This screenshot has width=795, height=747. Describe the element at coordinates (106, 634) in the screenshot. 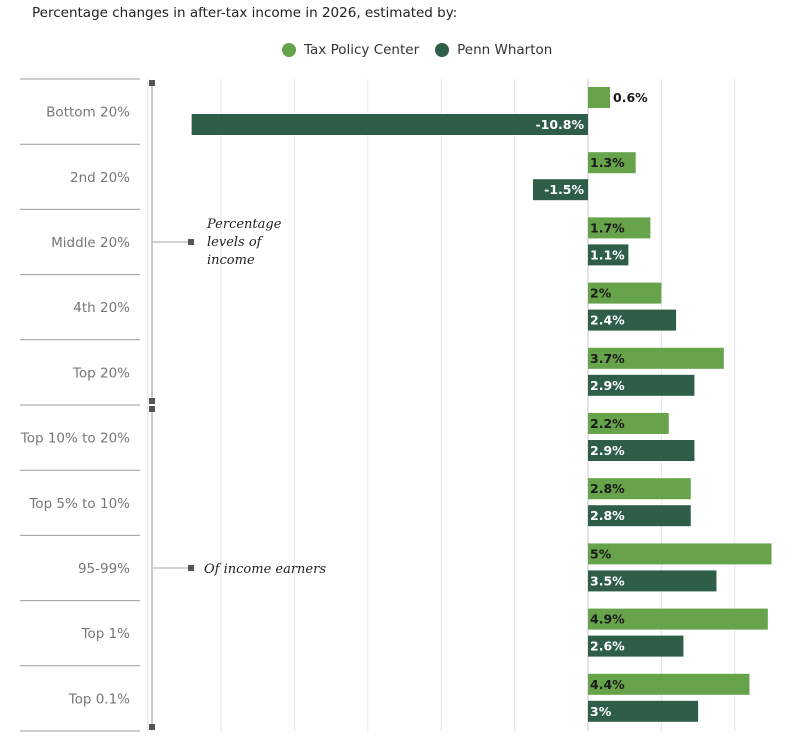

I see `category-label: Top 1%` at that location.